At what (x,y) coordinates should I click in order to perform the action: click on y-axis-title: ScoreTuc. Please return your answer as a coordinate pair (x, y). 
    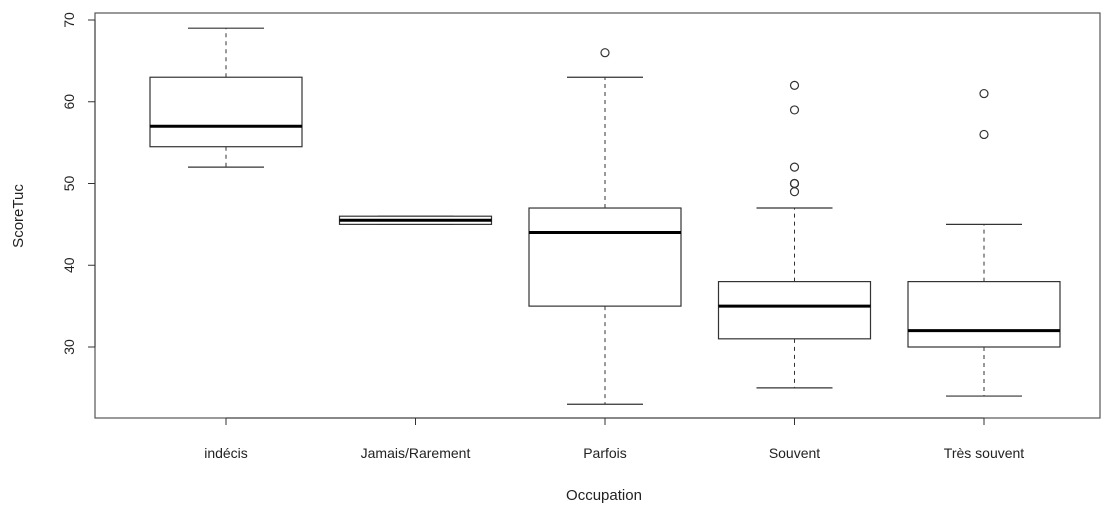
    Looking at the image, I should click on (18, 216).